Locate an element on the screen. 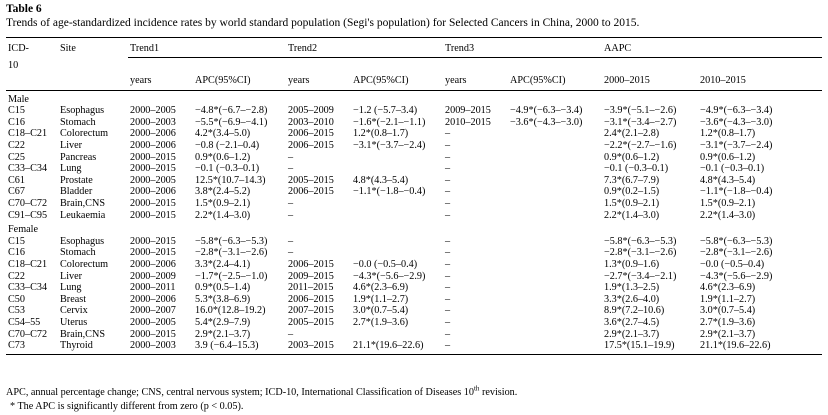 The height and width of the screenshot is (415, 828). cell-trend1-apc: 2.2*(1.4–3.0) is located at coordinates (223, 215).